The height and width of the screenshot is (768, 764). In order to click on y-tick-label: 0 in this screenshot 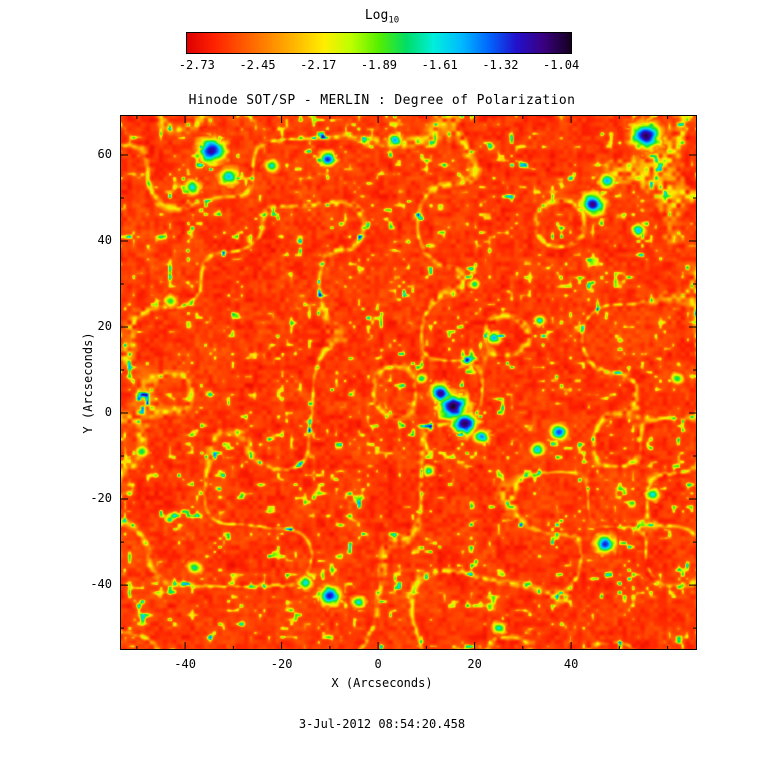, I will do `click(108, 412)`.